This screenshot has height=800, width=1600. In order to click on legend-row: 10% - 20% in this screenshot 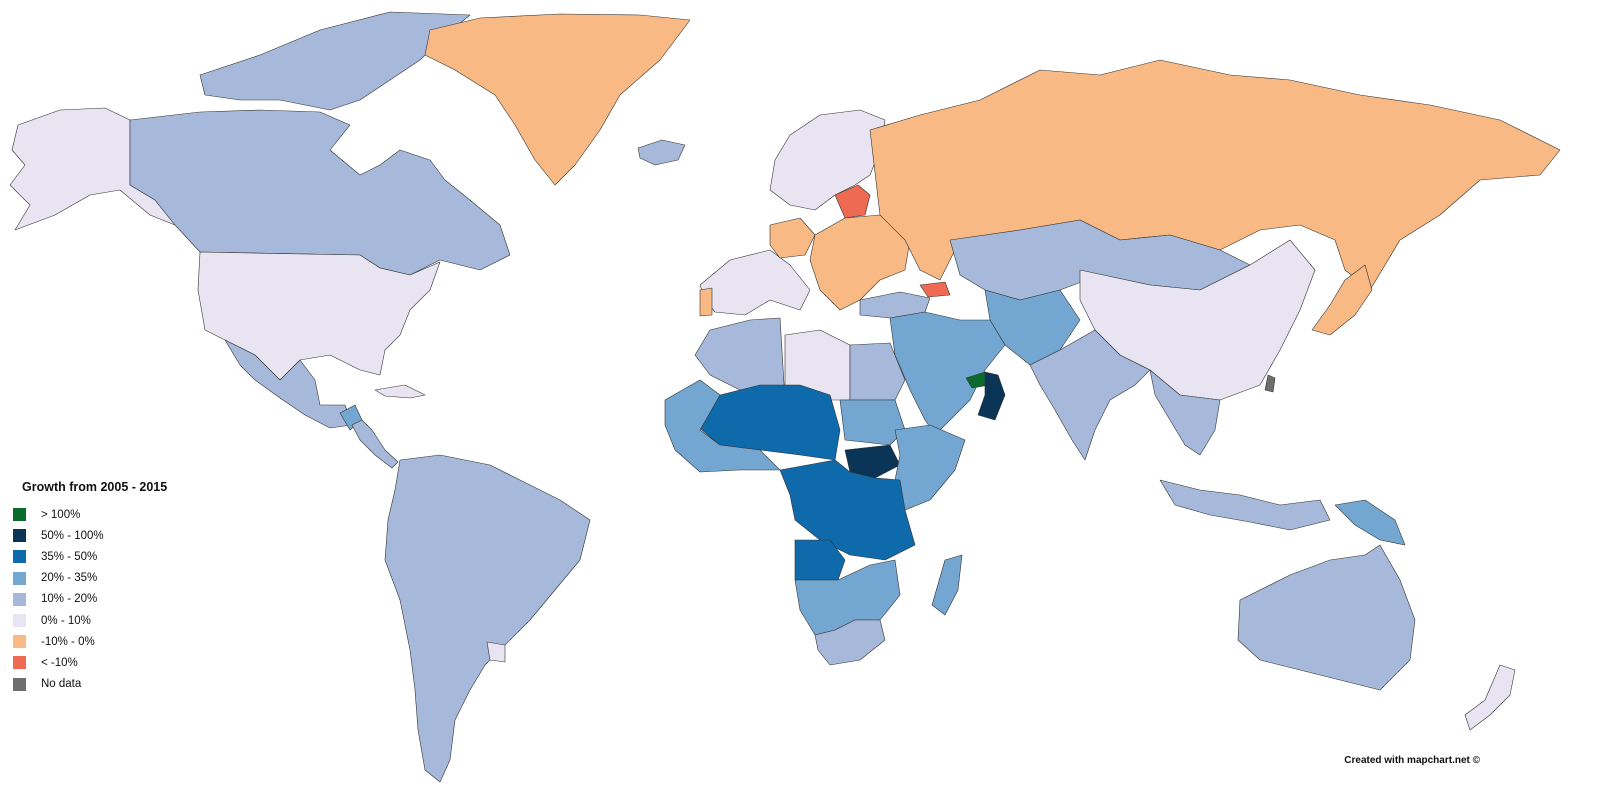, I will do `click(90, 599)`.